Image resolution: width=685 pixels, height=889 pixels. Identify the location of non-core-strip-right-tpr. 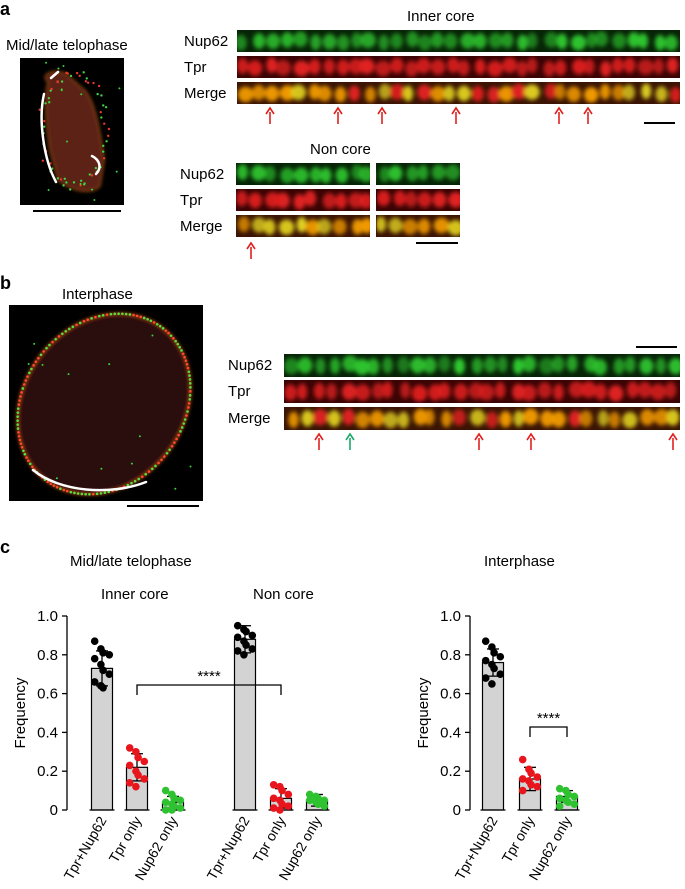
(418, 200).